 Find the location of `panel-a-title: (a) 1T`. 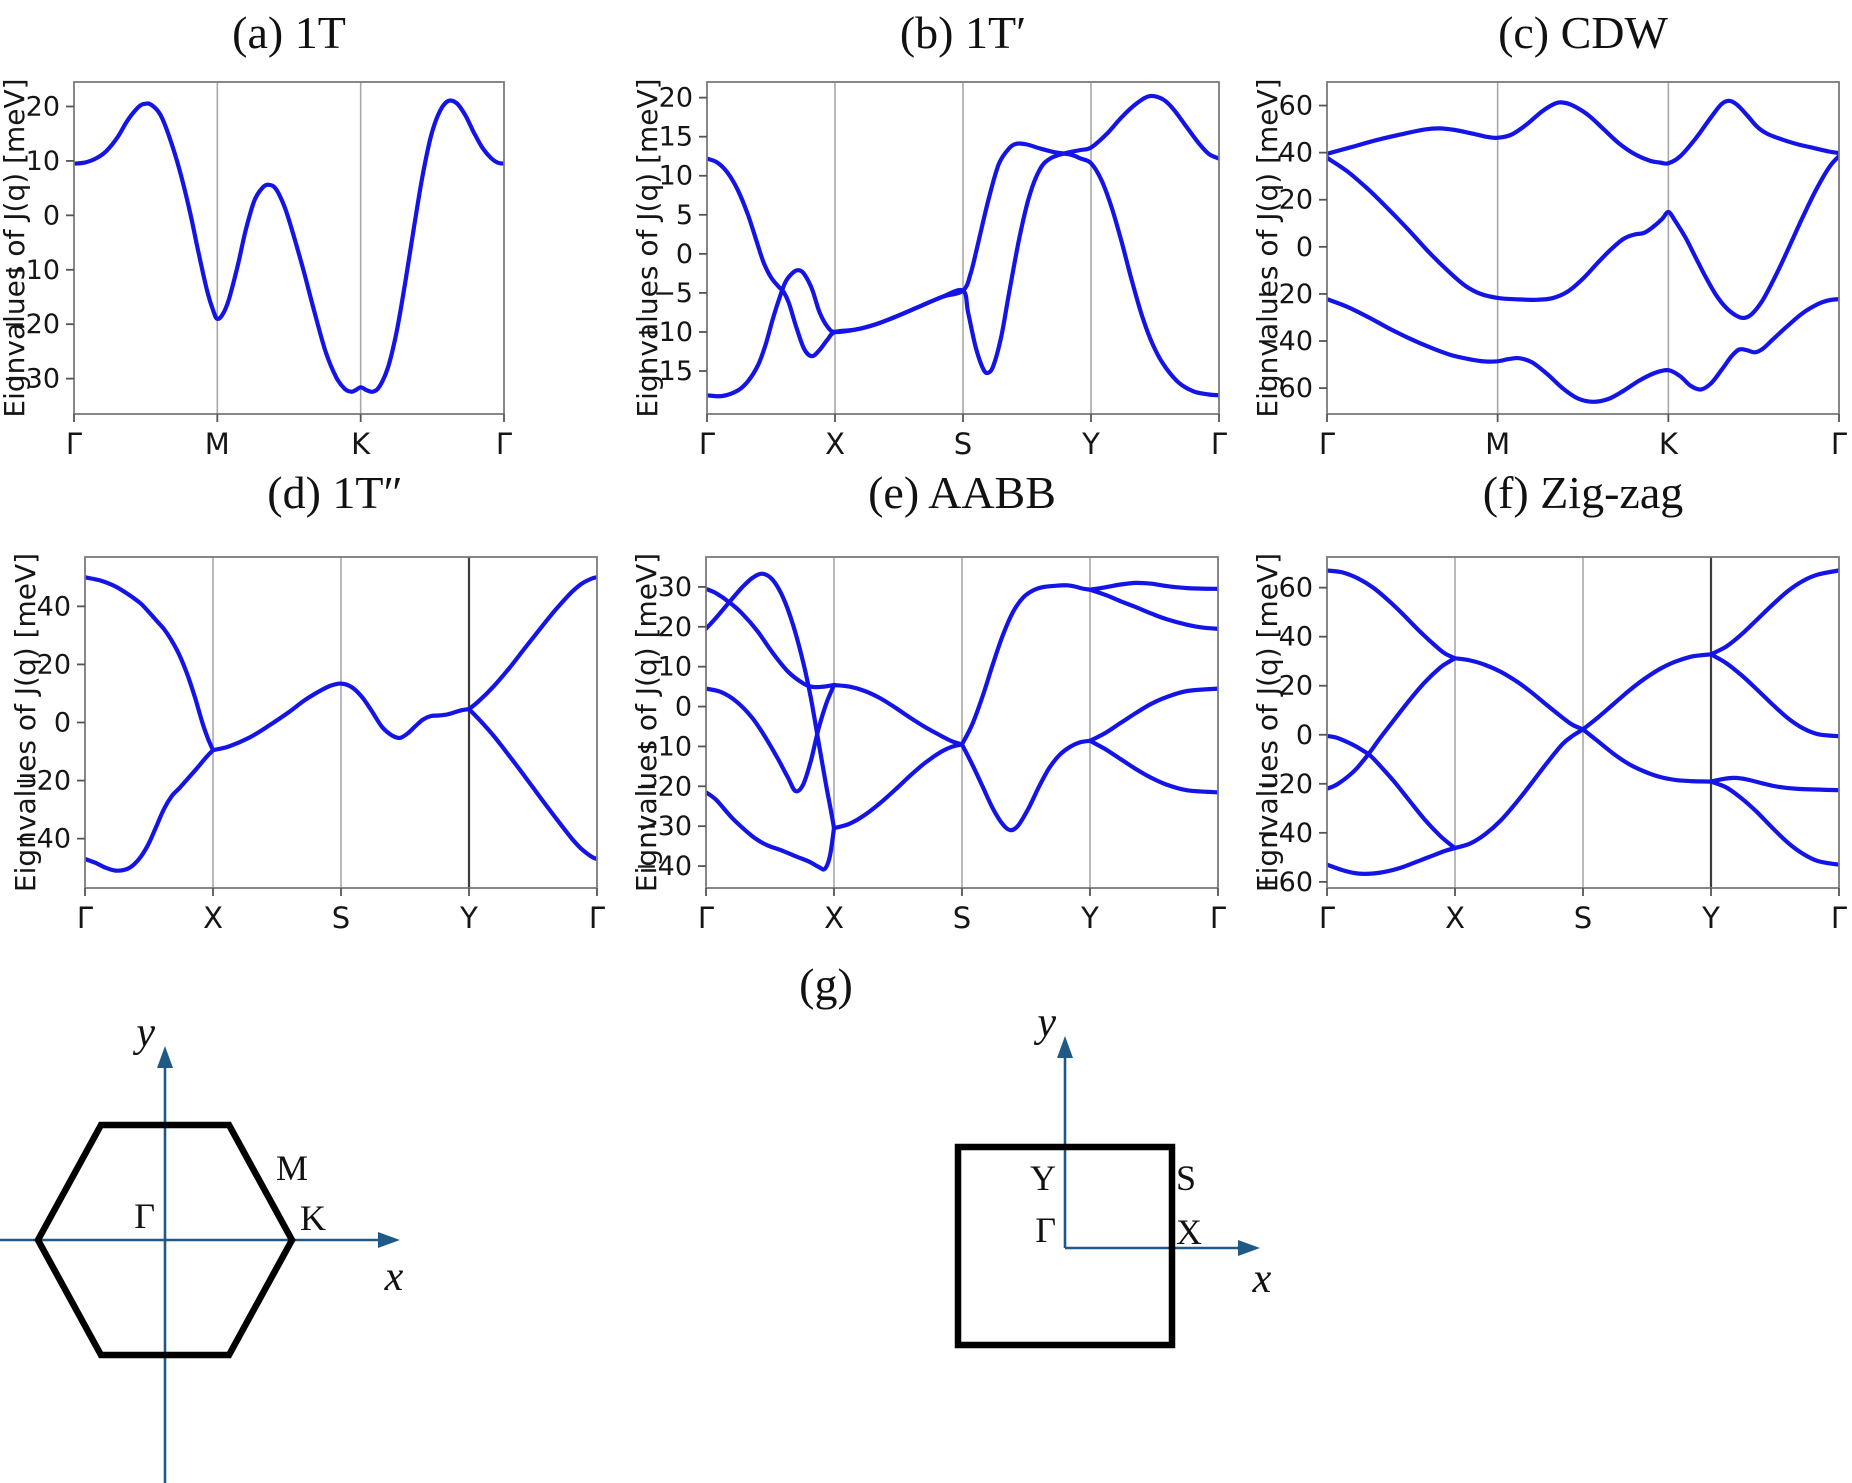

panel-a-title: (a) 1T is located at coordinates (289, 32).